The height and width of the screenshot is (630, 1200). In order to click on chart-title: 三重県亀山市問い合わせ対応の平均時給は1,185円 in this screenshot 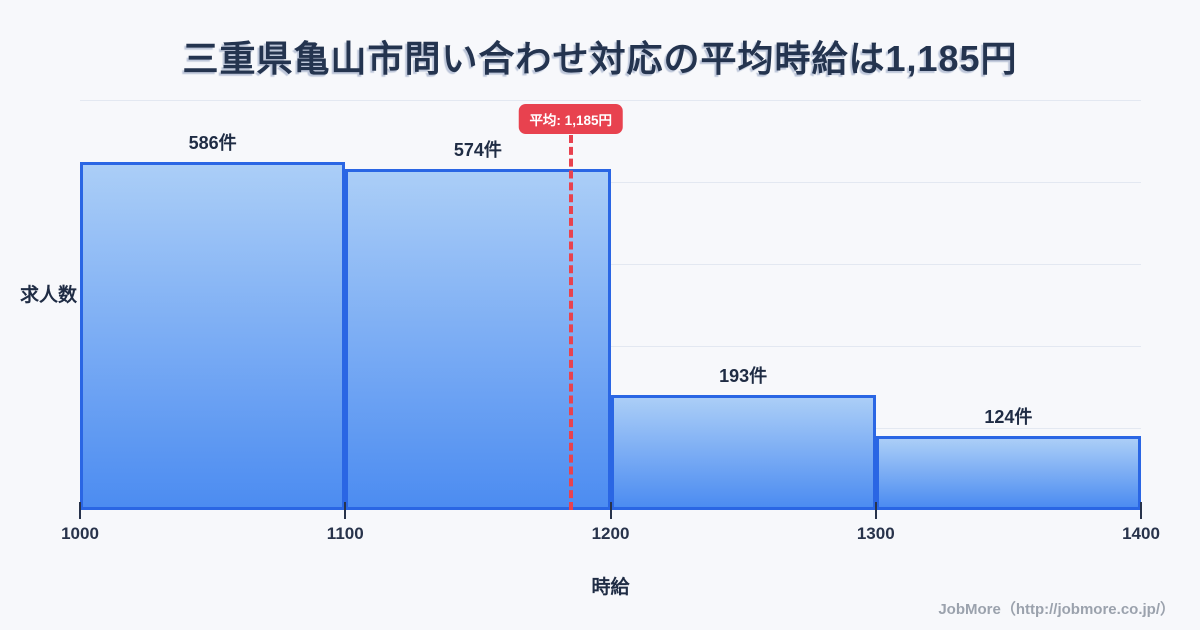, I will do `click(600, 58)`.